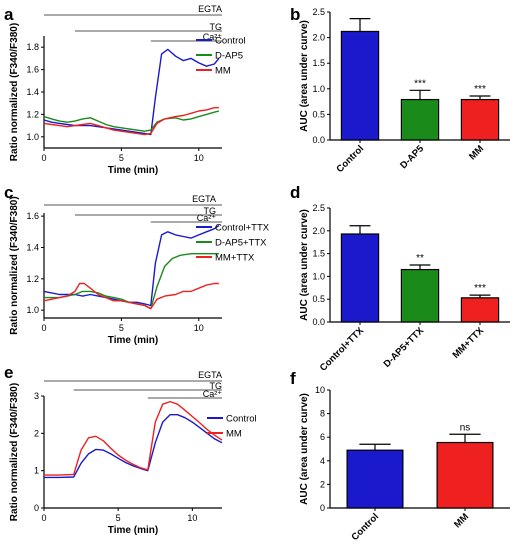 The width and height of the screenshot is (519, 555). I want to click on y-tick-label: 10, so click(320, 390).